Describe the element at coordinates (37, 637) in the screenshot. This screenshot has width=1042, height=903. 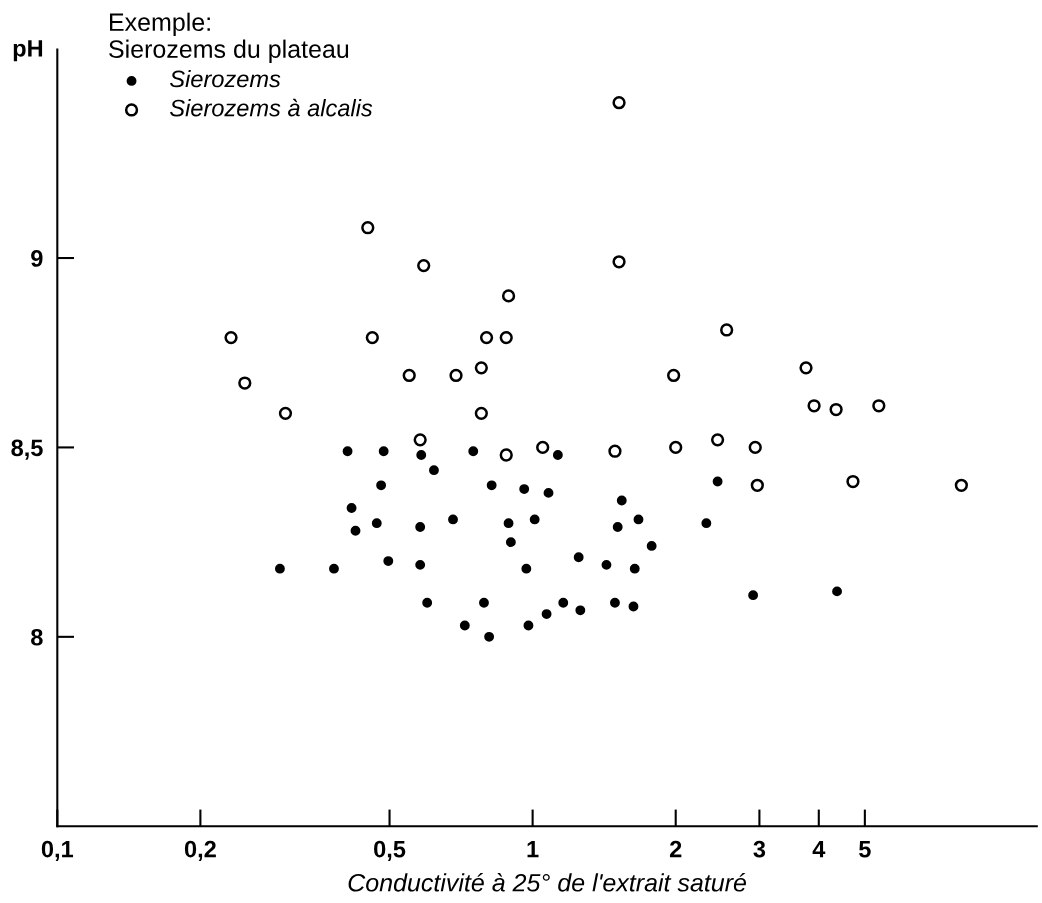
I see `y-tick-label: 8` at that location.